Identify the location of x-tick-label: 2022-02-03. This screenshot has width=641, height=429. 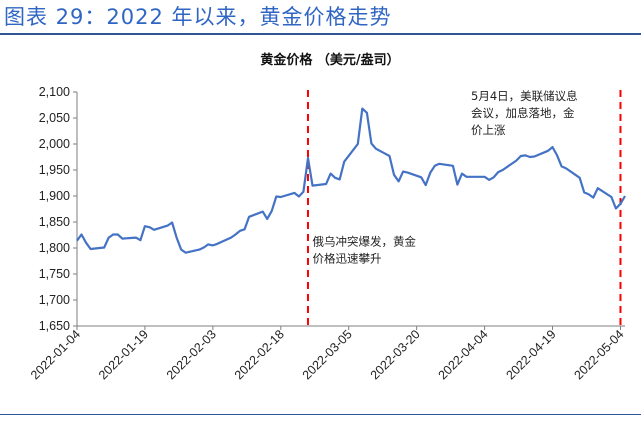
(191, 354).